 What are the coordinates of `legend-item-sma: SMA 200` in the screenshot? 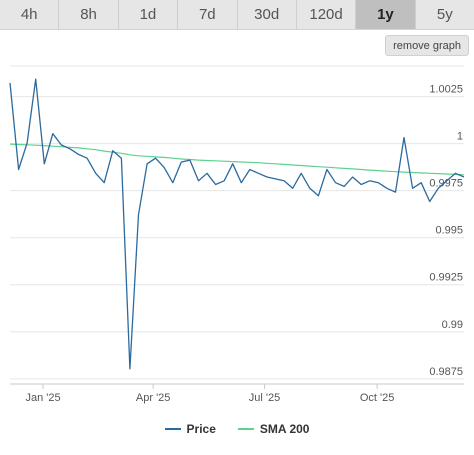 It's located at (273, 429).